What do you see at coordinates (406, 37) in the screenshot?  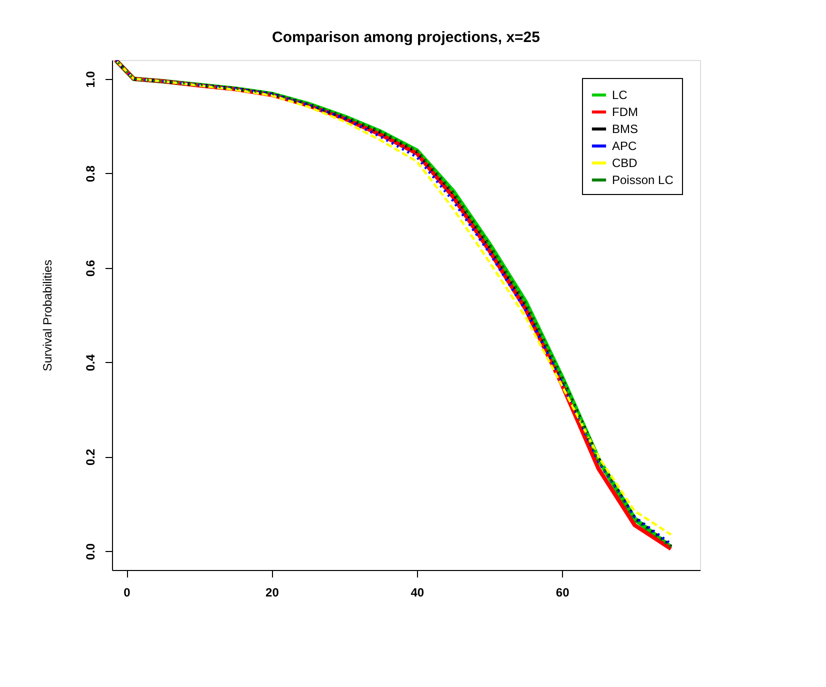 I see `chart-title: Comparison among projections, x=25` at bounding box center [406, 37].